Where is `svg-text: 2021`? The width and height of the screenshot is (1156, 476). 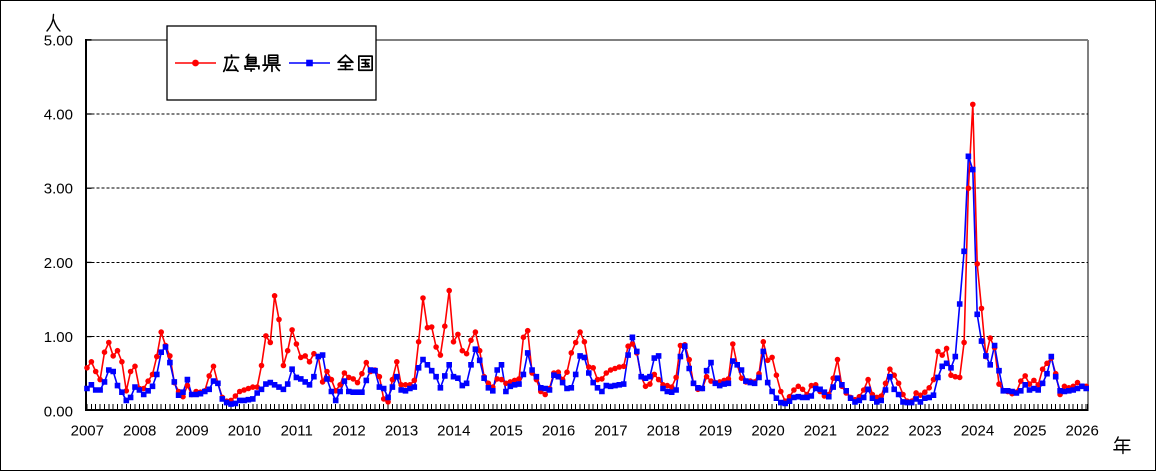
svg-text: 2021 is located at coordinates (820, 430).